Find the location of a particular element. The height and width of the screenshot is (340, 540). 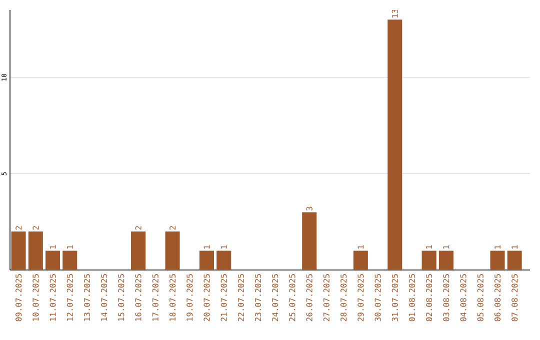

x-tick-label: 01.08.2025 is located at coordinates (411, 298).